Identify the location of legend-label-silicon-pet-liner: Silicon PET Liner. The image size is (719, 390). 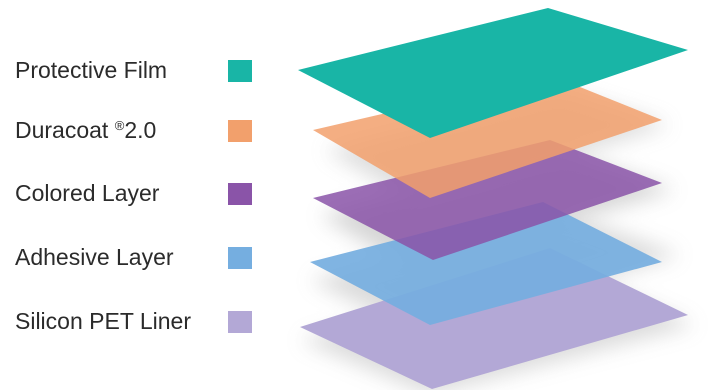
(103, 321).